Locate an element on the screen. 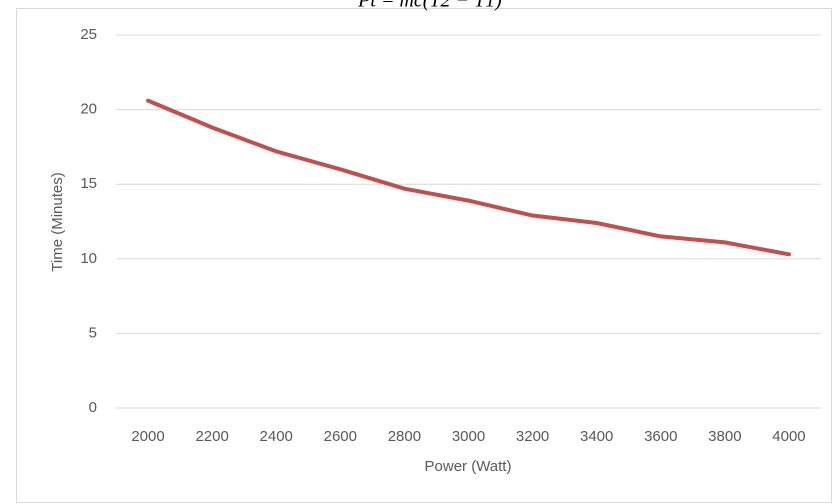 This screenshot has width=833, height=504. y-axis-label: Time (Minutes) is located at coordinates (57, 221).